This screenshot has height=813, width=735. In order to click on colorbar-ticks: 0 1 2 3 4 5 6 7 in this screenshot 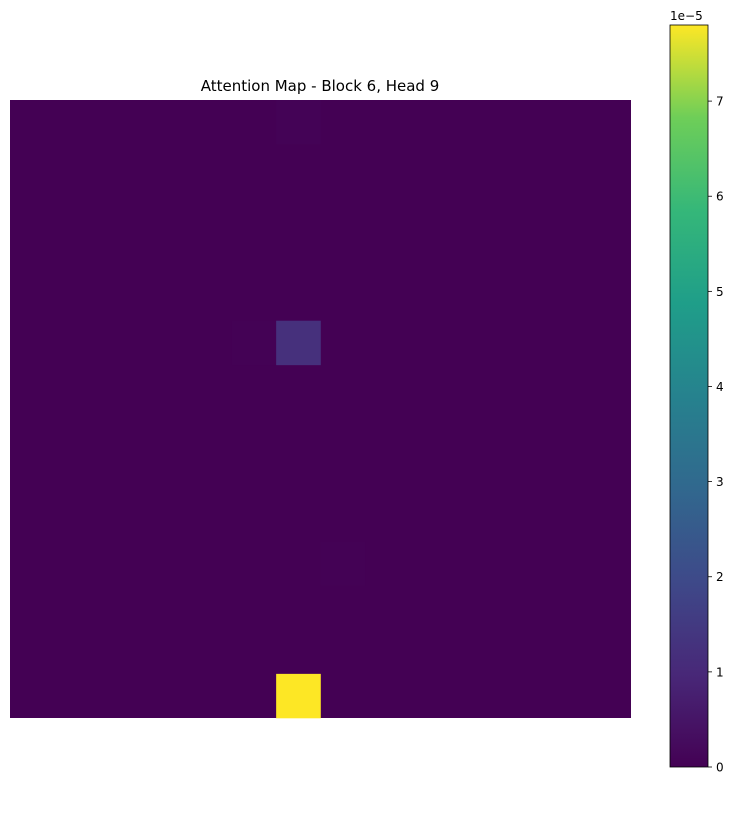, I will do `click(716, 435)`.